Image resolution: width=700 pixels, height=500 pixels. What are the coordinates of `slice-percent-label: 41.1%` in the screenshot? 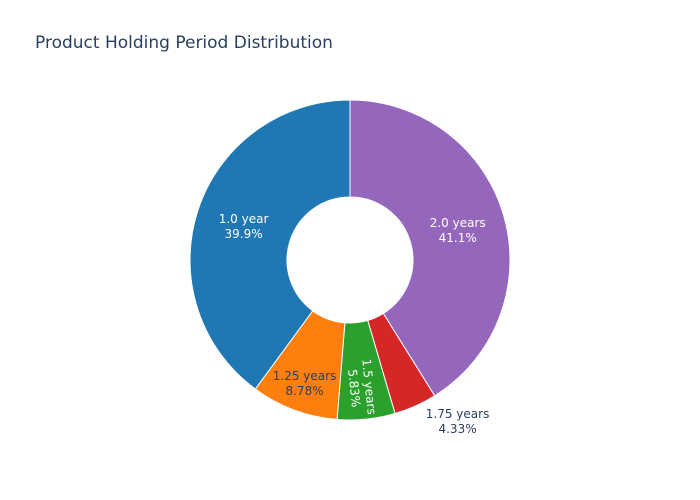 It's located at (458, 238).